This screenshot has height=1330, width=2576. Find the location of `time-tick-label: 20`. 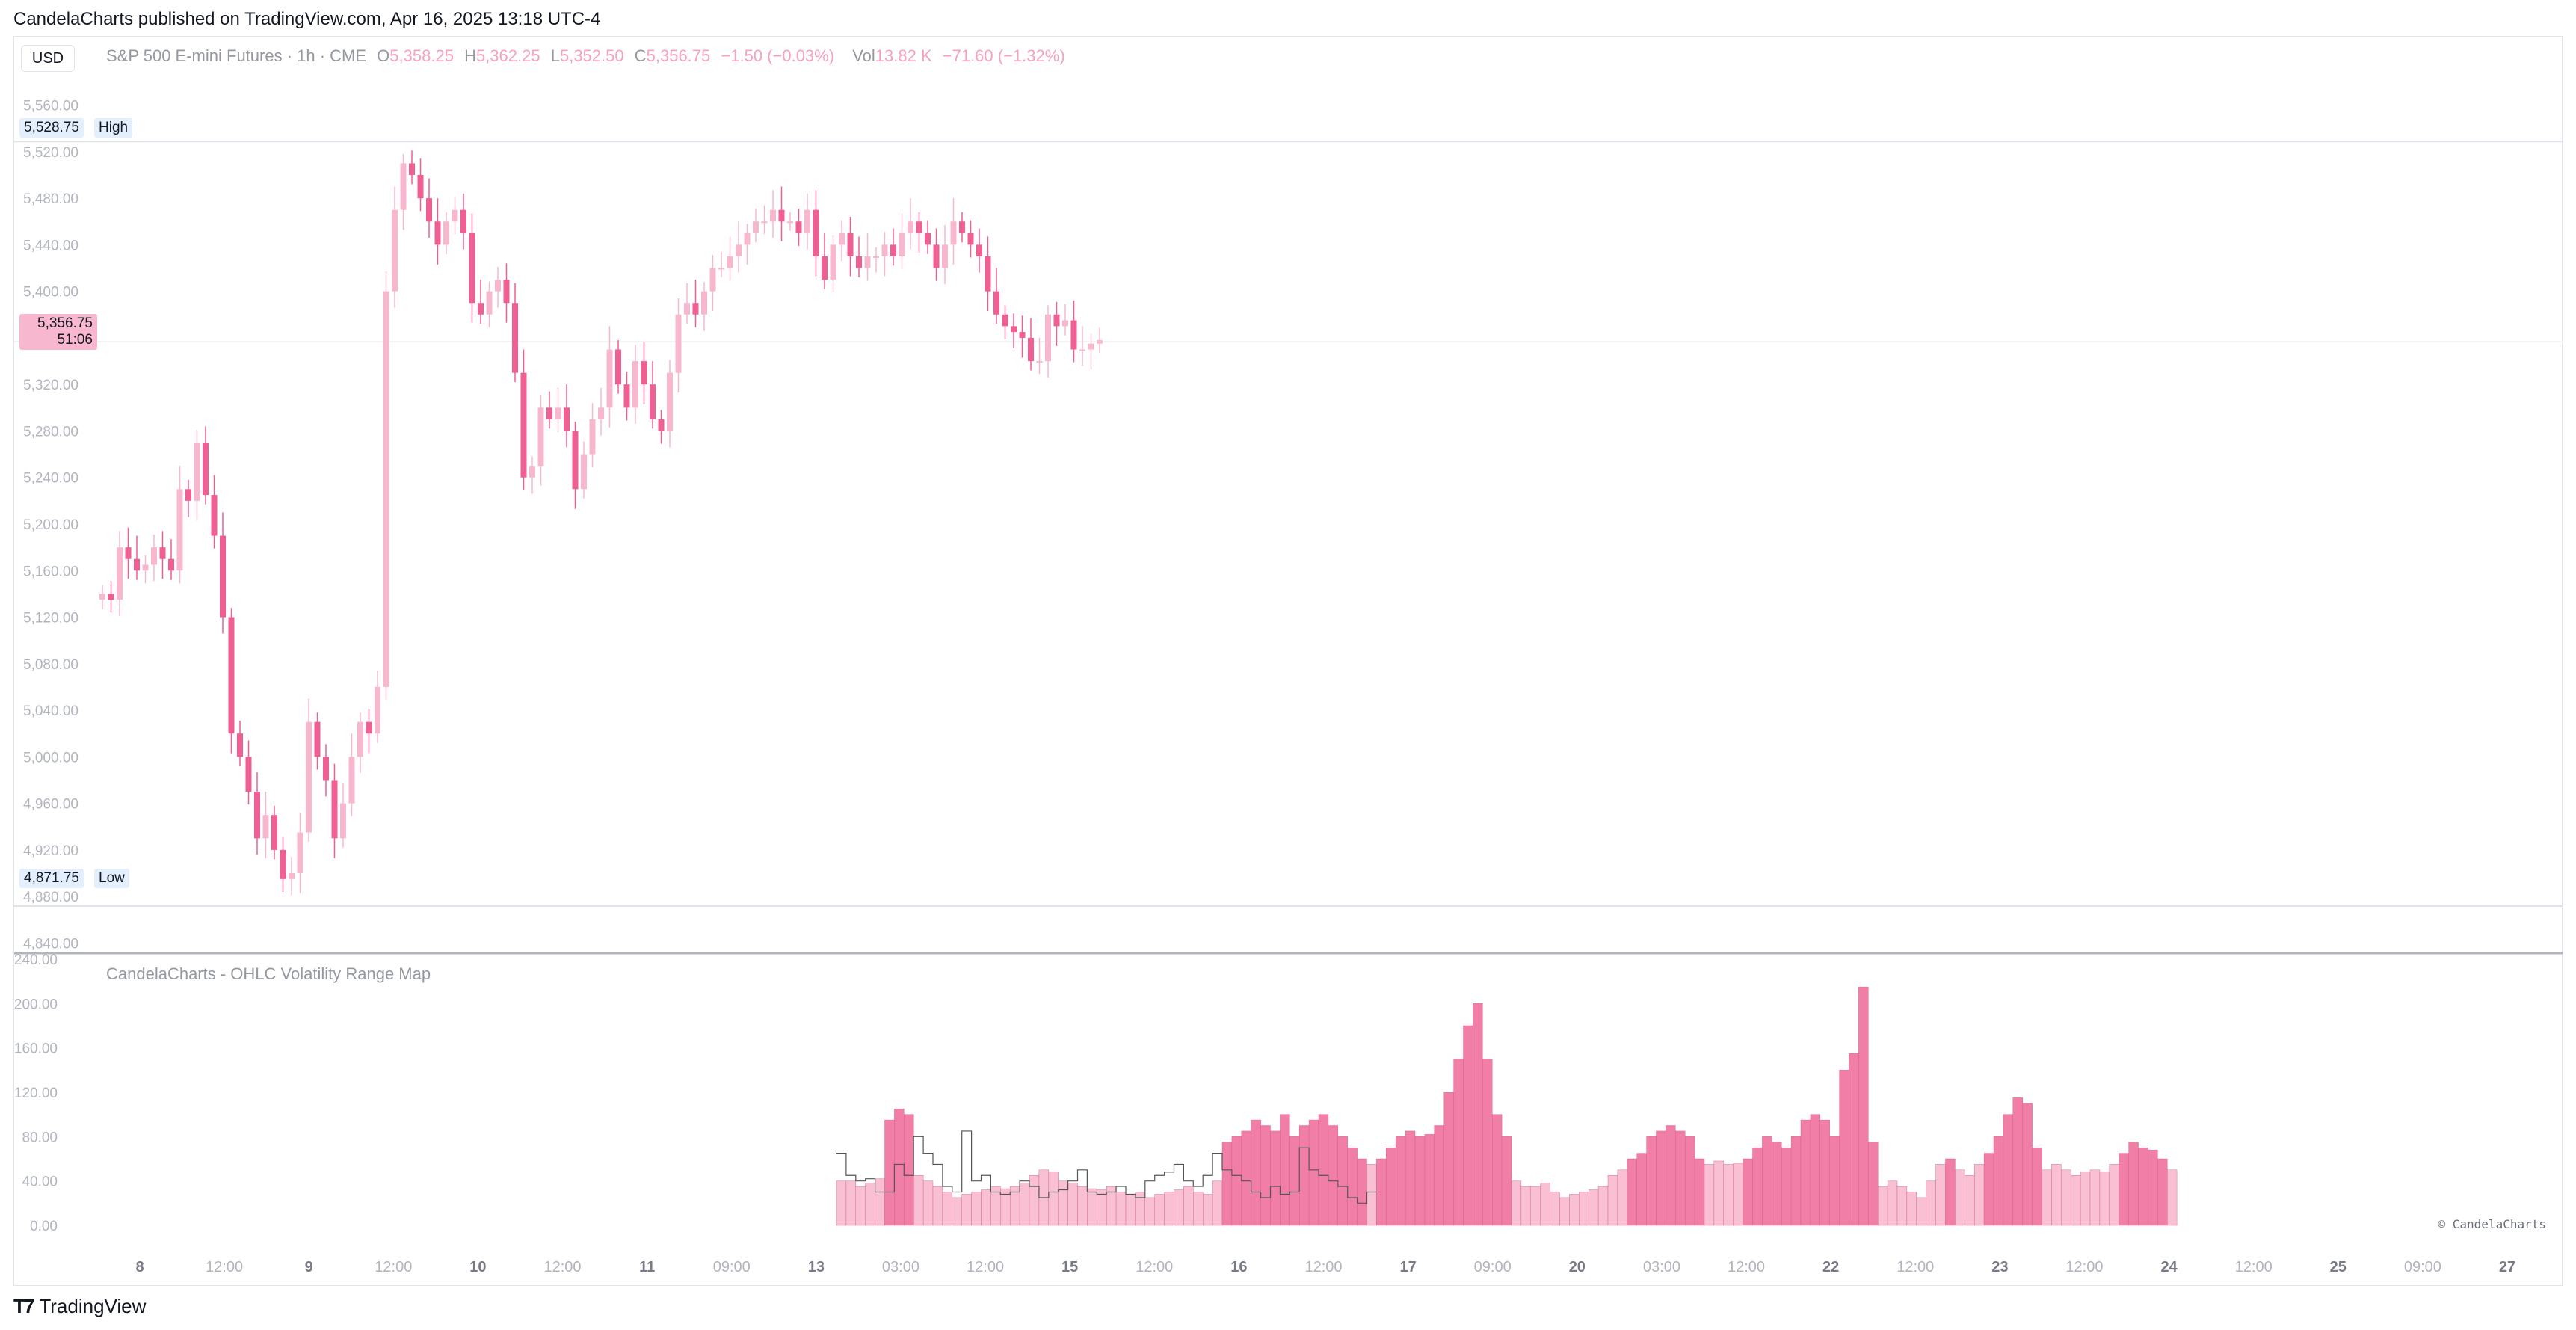

time-tick-label: 20 is located at coordinates (1577, 1267).